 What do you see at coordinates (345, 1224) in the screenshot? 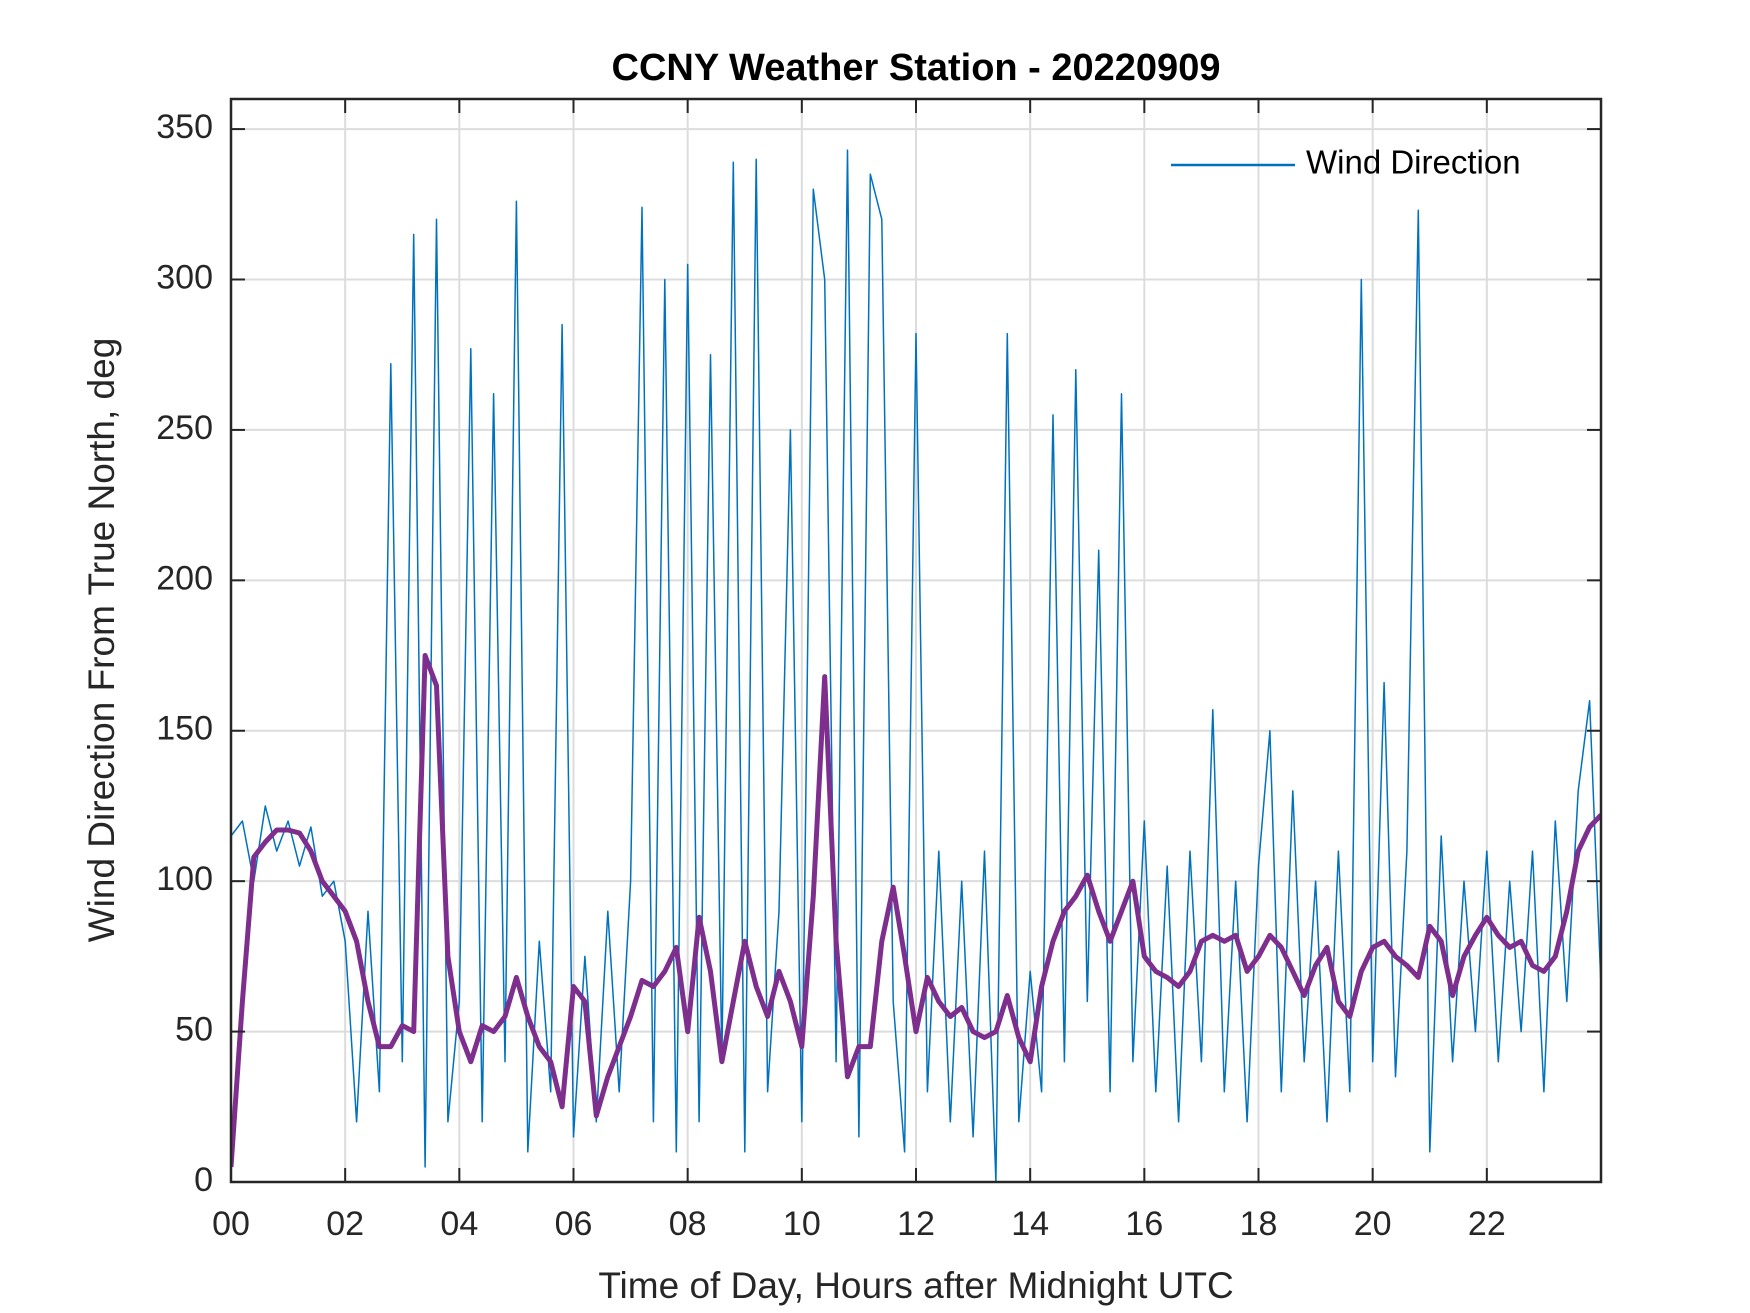
I see `x-tick-label: 02` at bounding box center [345, 1224].